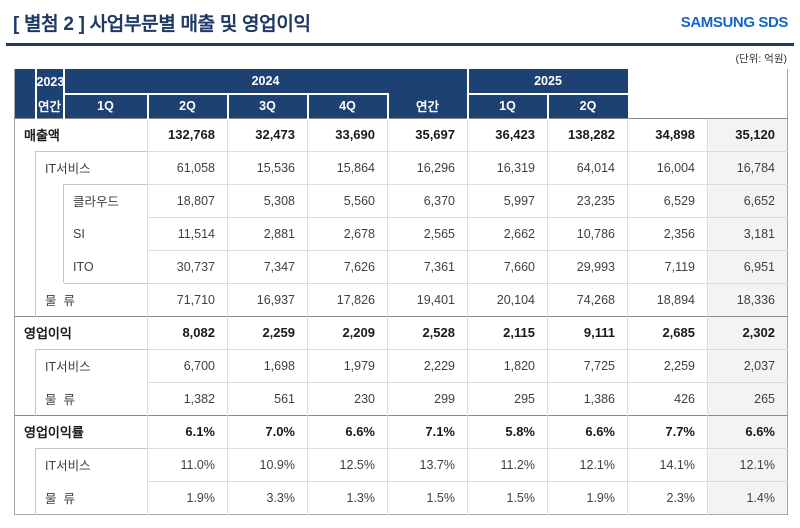 The image size is (800, 528). Describe the element at coordinates (50, 106) in the screenshot. I see `period-header: 연간` at that location.